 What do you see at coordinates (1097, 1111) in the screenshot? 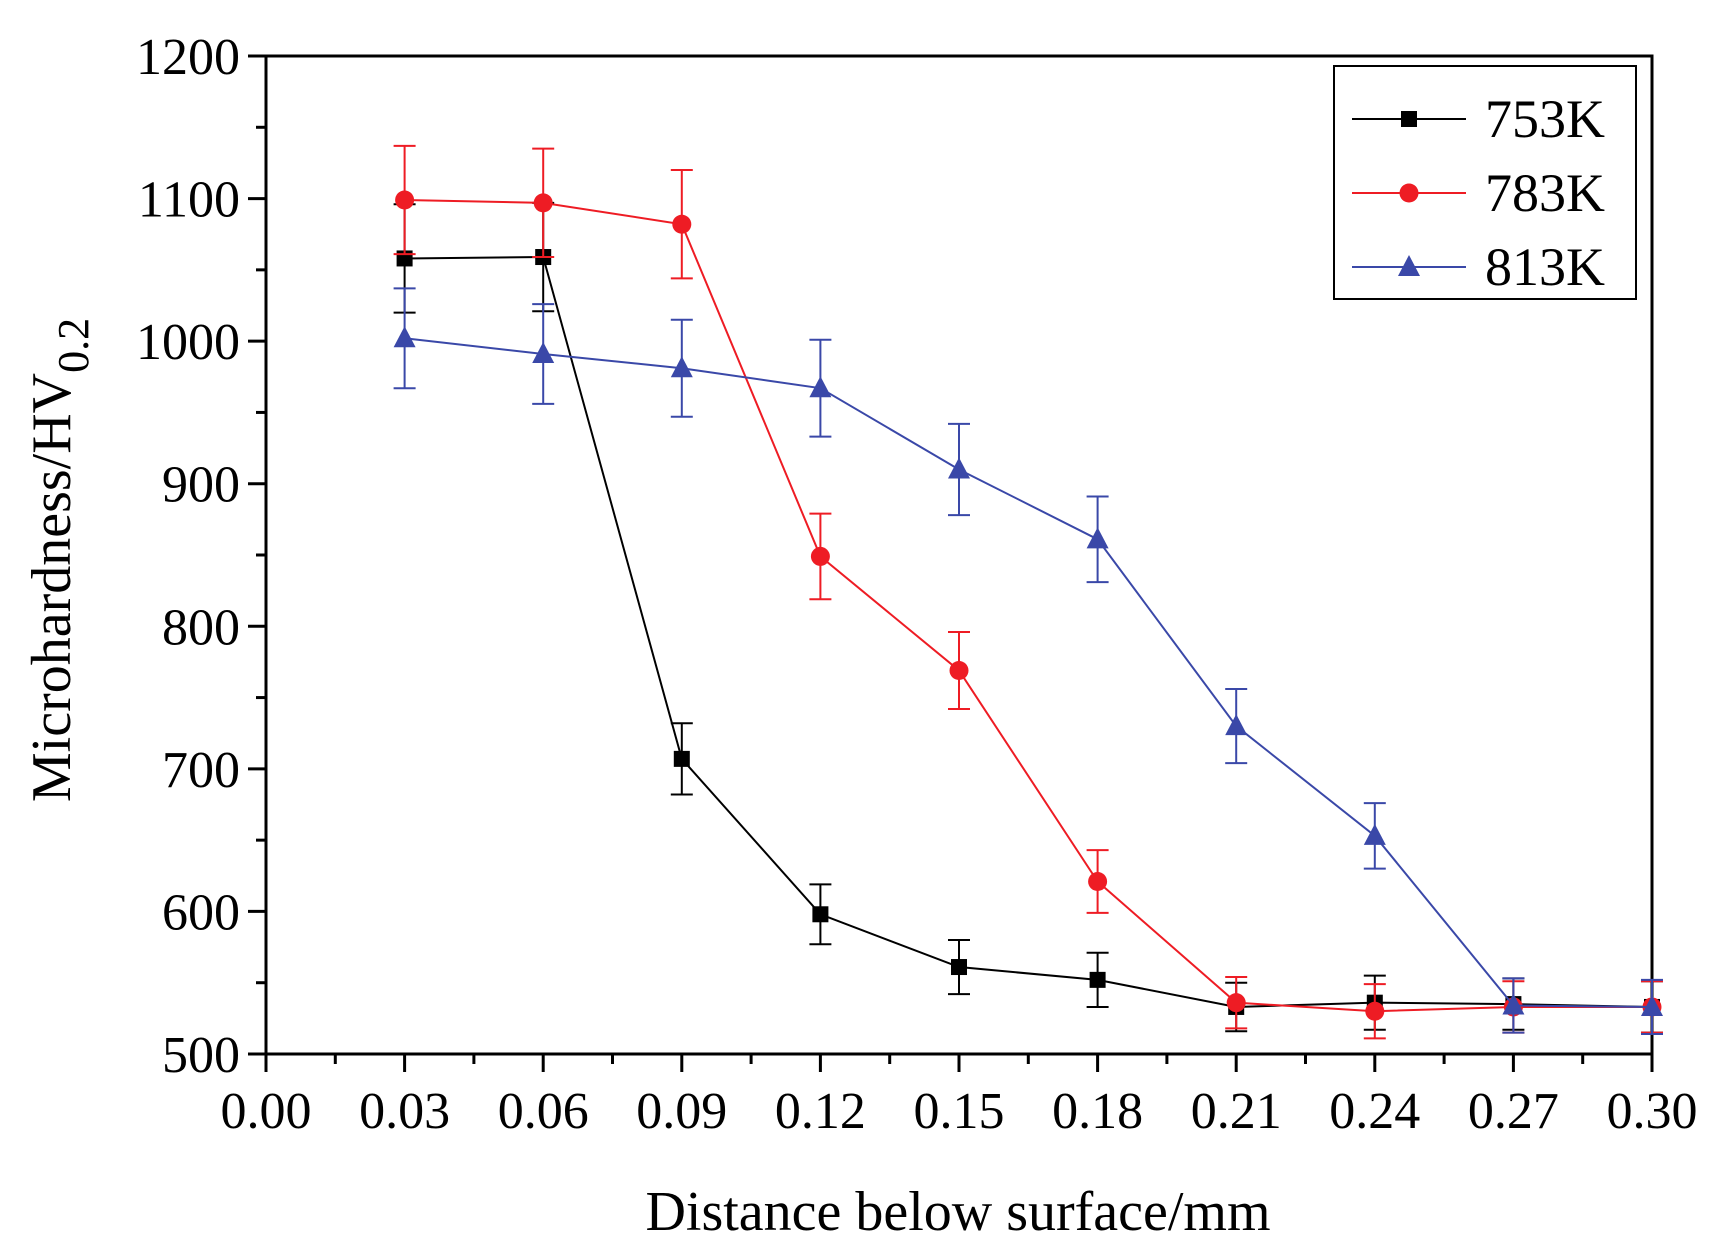
I see `x-tick-label: 0.18` at bounding box center [1097, 1111].